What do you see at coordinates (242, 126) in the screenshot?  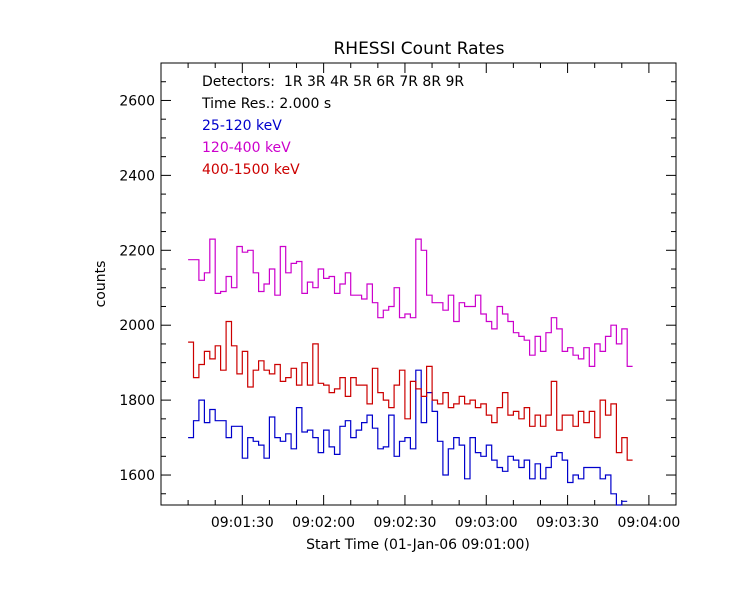 I see `legend-entry-25-120: 25-120 keV` at bounding box center [242, 126].